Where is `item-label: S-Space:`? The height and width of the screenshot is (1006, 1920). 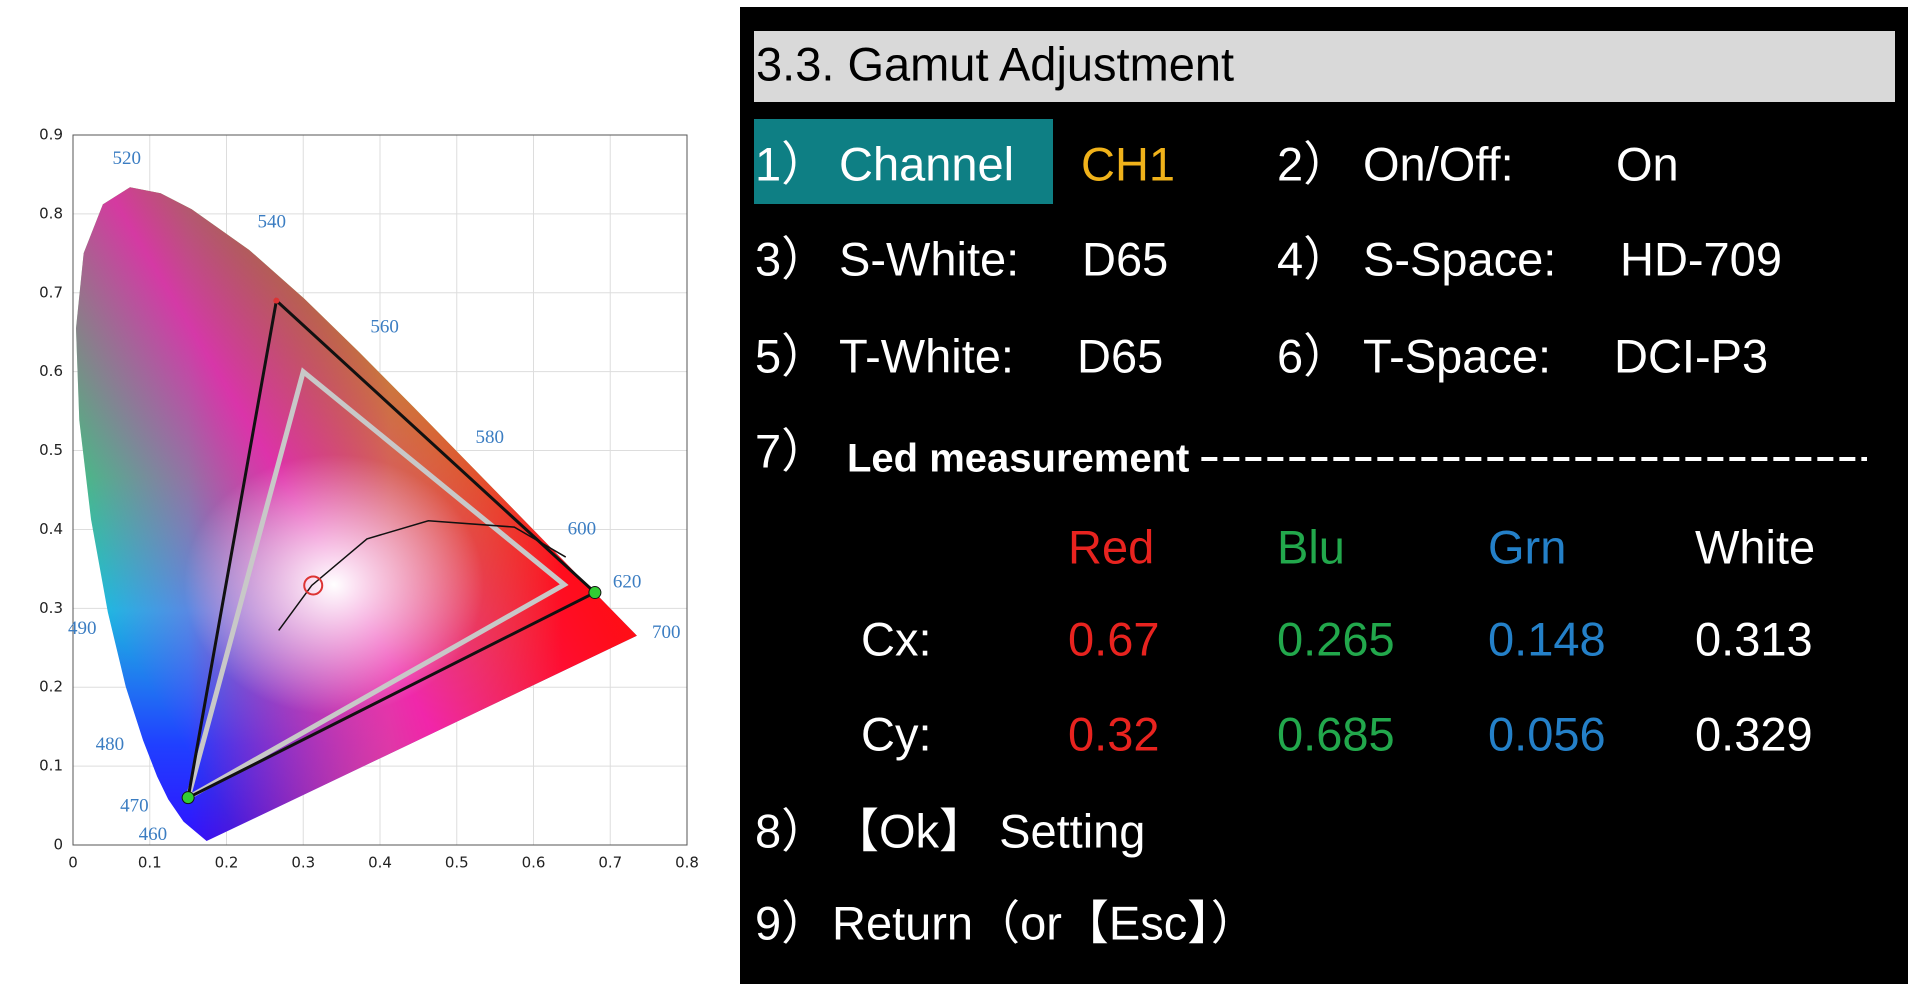
item-label: S-Space: is located at coordinates (1459, 258).